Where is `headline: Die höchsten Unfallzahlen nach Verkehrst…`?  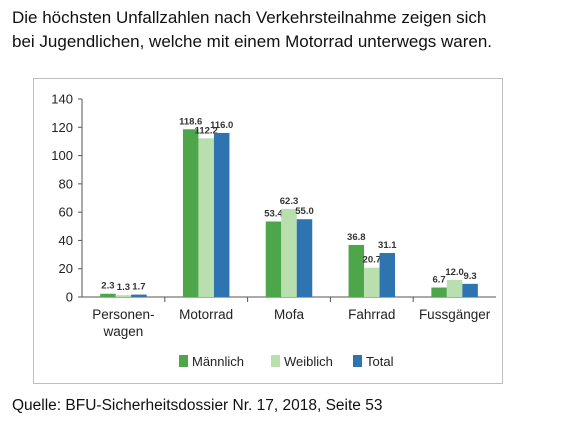 headline: Die höchsten Unfallzahlen nach Verkehrst… is located at coordinates (282, 30).